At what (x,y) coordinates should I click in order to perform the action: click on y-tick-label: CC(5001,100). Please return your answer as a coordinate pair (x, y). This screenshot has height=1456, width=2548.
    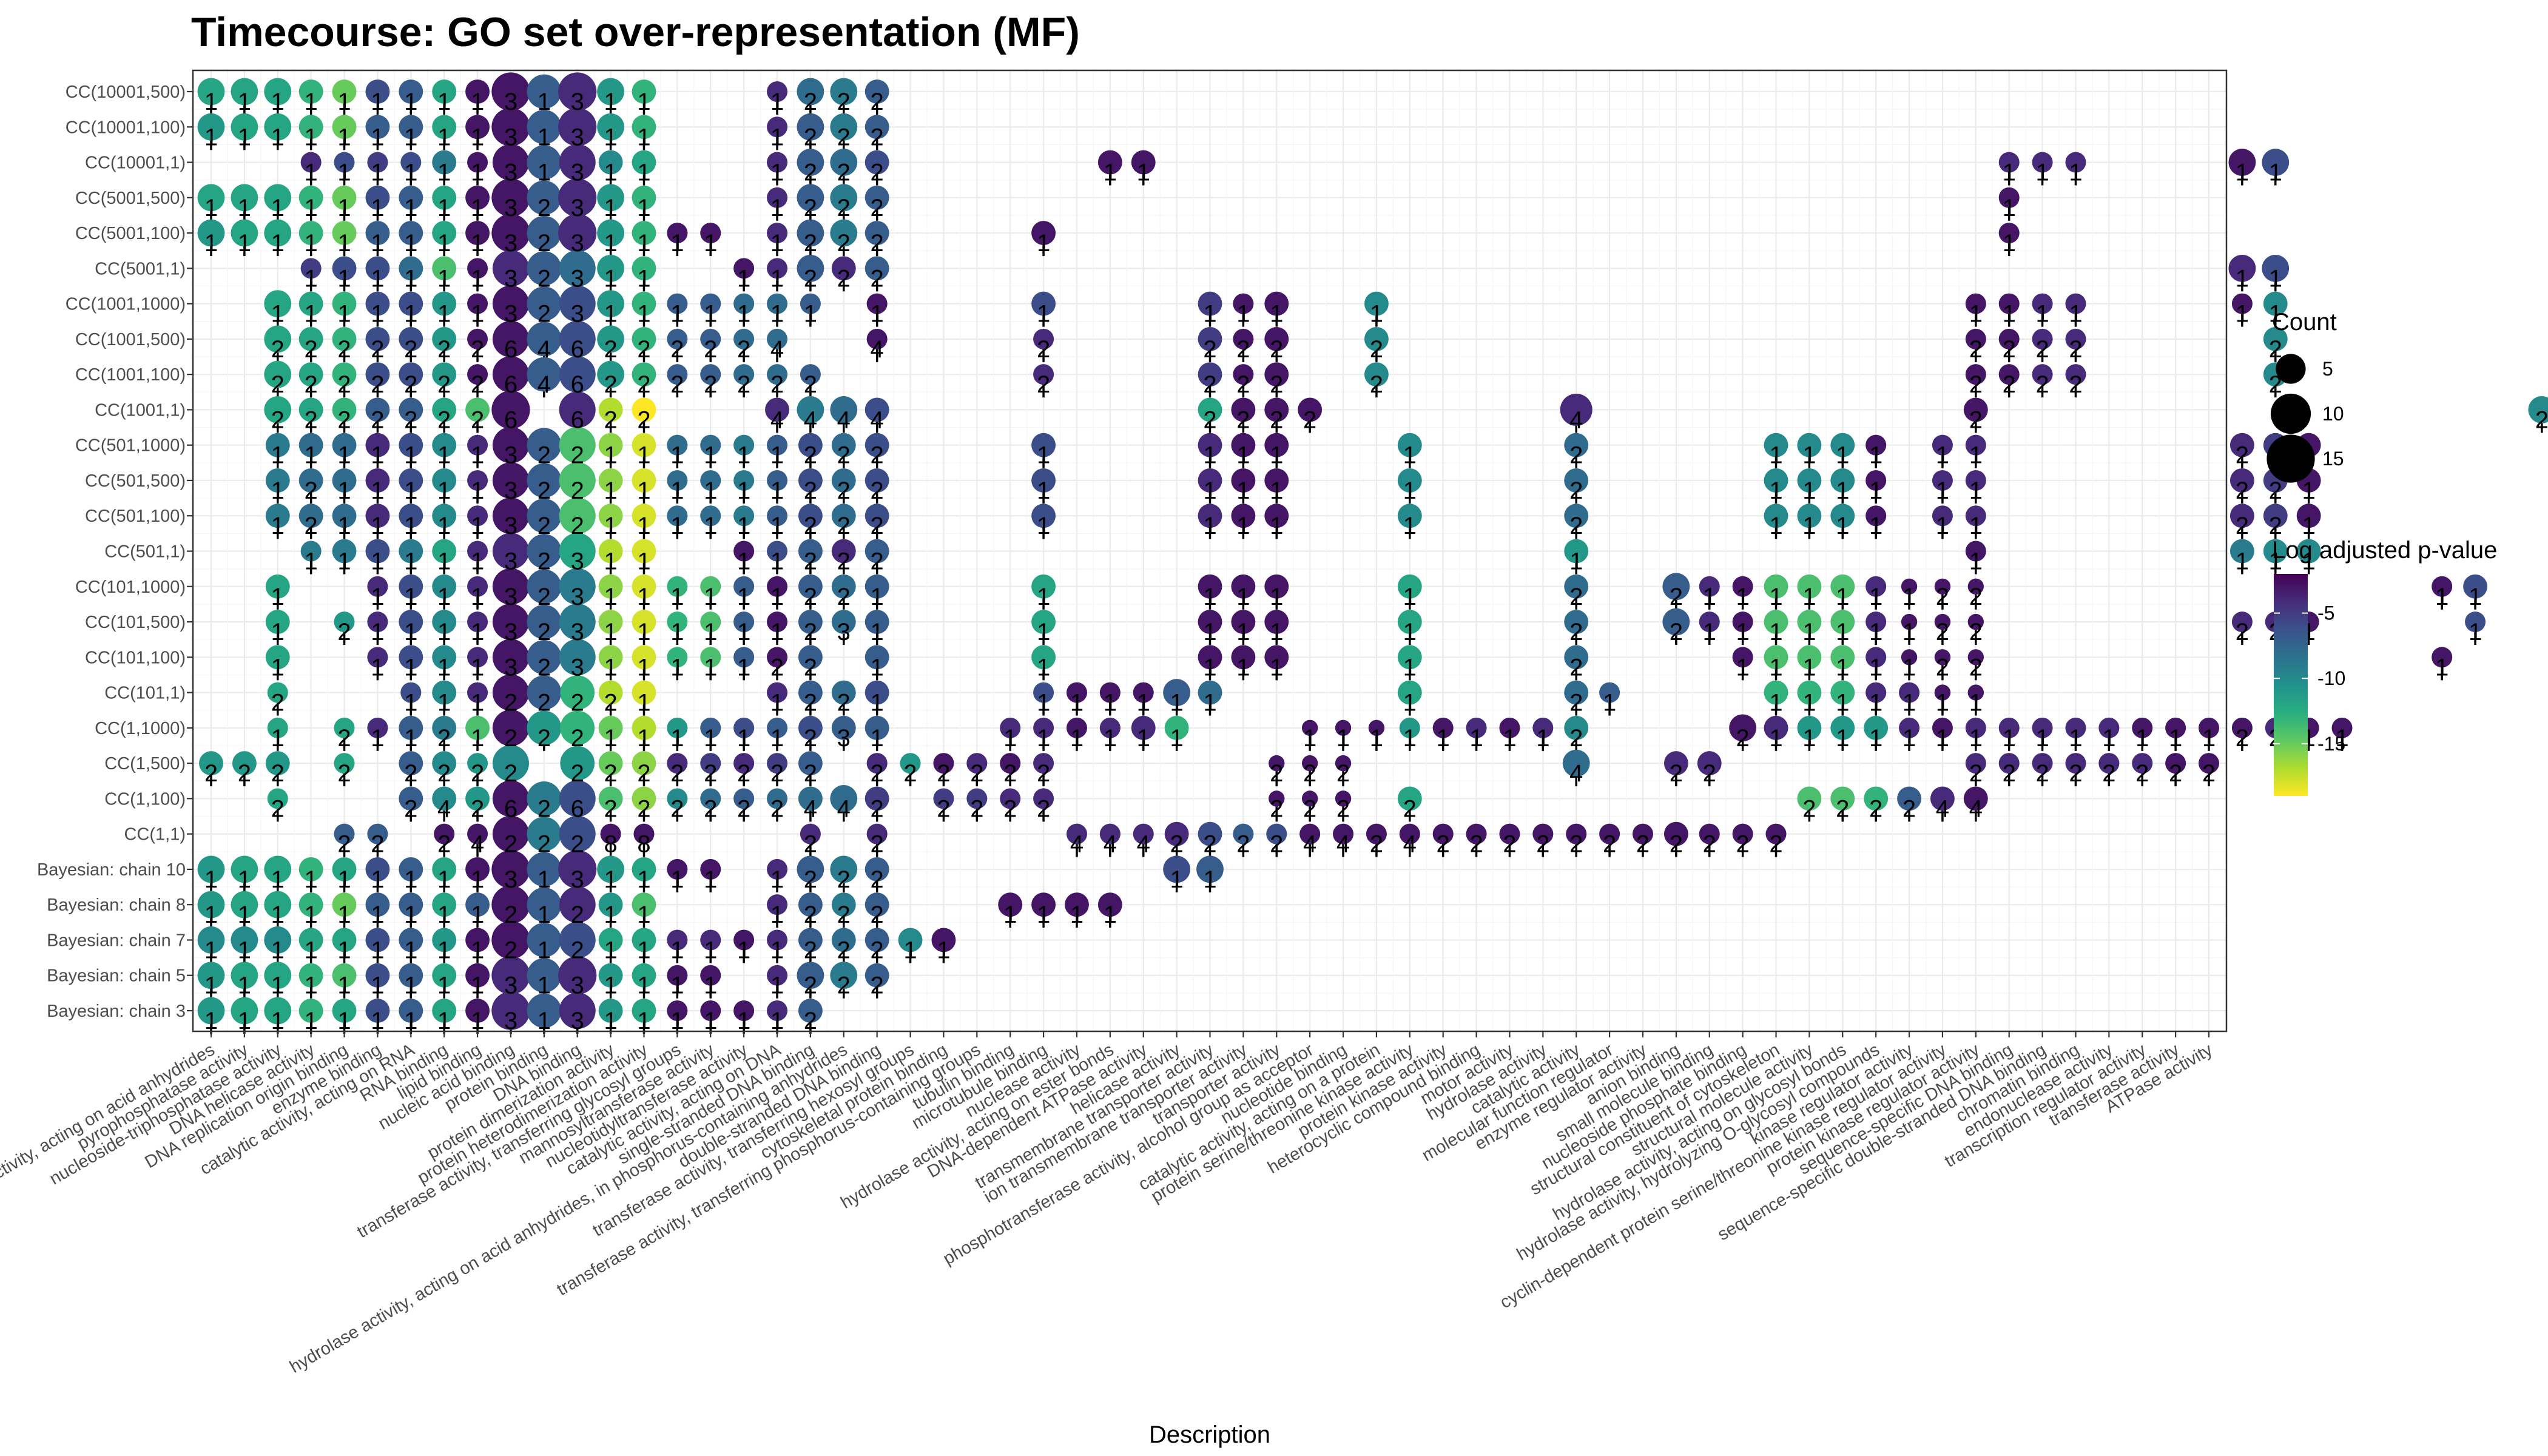
    Looking at the image, I should click on (130, 233).